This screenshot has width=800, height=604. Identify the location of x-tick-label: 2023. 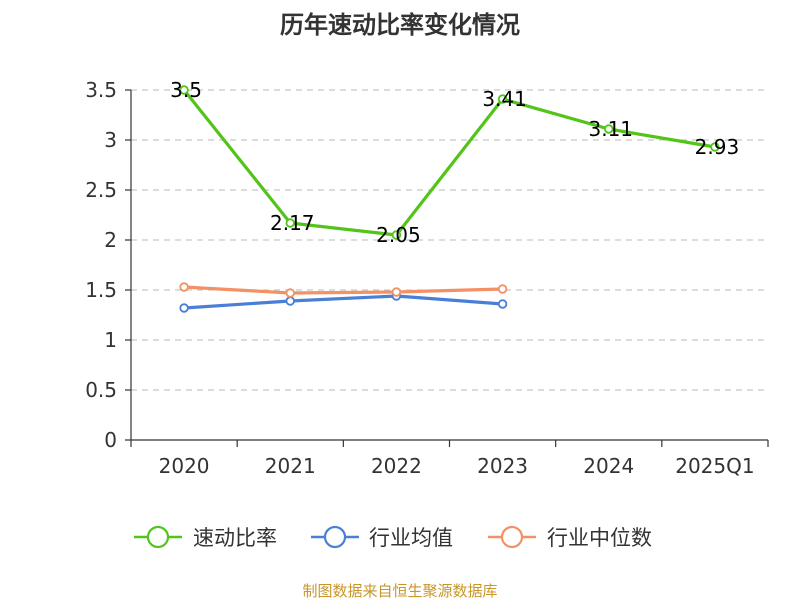
(502, 466).